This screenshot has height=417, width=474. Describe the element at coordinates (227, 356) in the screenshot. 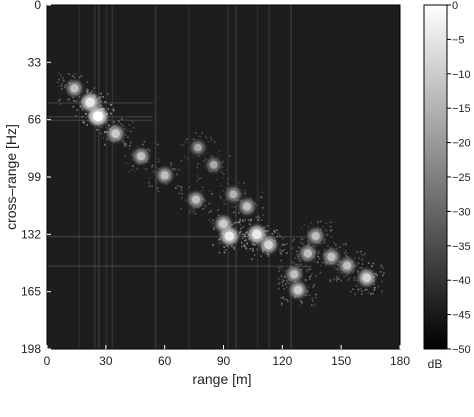

I see `x-axis-ticks: 0 30 60 90 120 150 180` at that location.